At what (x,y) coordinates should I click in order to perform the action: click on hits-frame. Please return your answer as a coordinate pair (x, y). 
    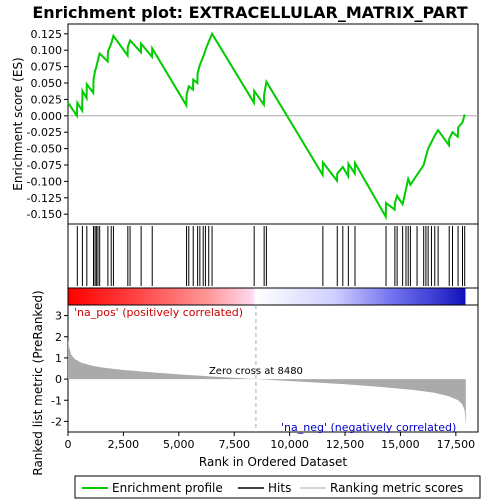
    Looking at the image, I should click on (273, 256).